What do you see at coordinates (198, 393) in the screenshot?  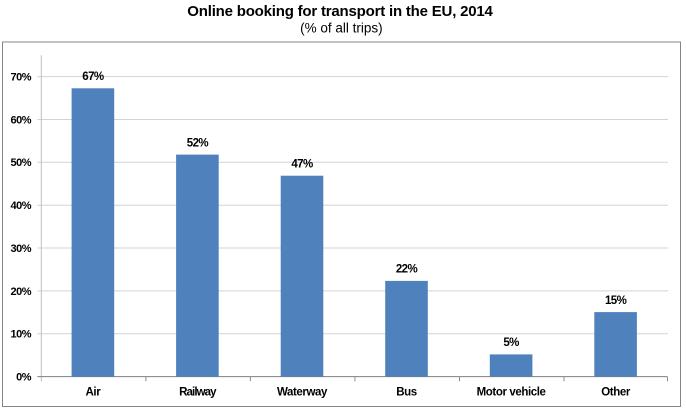 I see `svg-text: Railway` at bounding box center [198, 393].